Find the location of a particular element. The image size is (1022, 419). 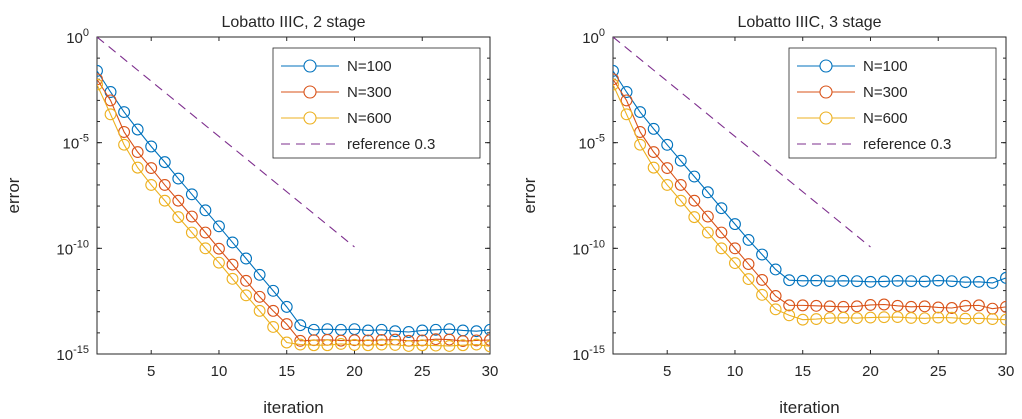

y-tick-exponent: -5 is located at coordinates (600, 139).